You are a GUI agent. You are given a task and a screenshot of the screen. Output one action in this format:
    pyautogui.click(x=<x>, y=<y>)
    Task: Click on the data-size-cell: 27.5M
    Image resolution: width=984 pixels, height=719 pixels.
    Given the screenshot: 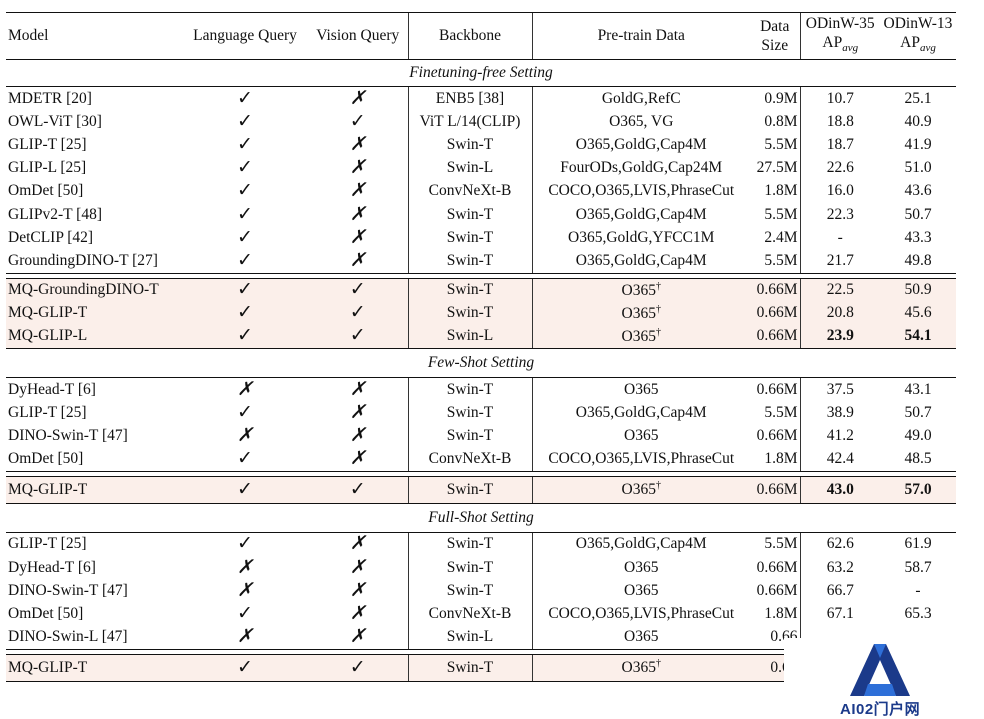 What is the action you would take?
    pyautogui.click(x=777, y=168)
    